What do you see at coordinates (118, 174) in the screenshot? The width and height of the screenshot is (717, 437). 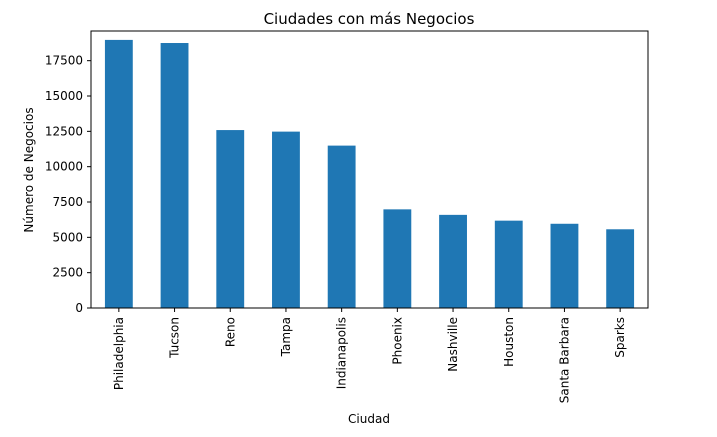 I see `bar-philadelphia` at bounding box center [118, 174].